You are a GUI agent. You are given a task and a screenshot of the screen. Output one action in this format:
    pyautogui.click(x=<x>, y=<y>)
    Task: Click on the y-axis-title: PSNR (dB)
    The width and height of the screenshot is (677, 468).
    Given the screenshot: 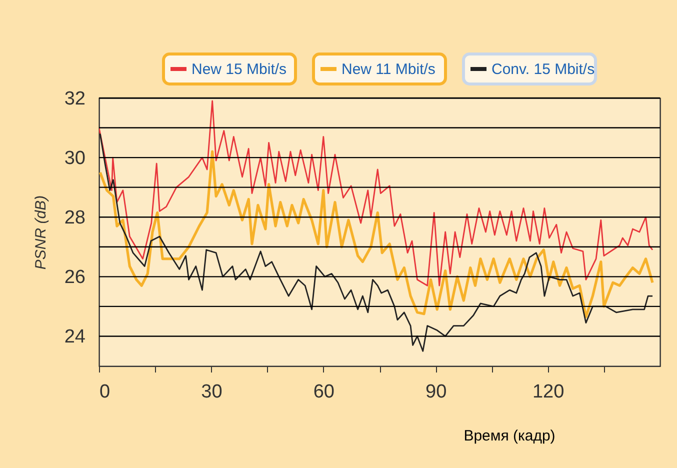 What is the action you would take?
    pyautogui.click(x=41, y=232)
    